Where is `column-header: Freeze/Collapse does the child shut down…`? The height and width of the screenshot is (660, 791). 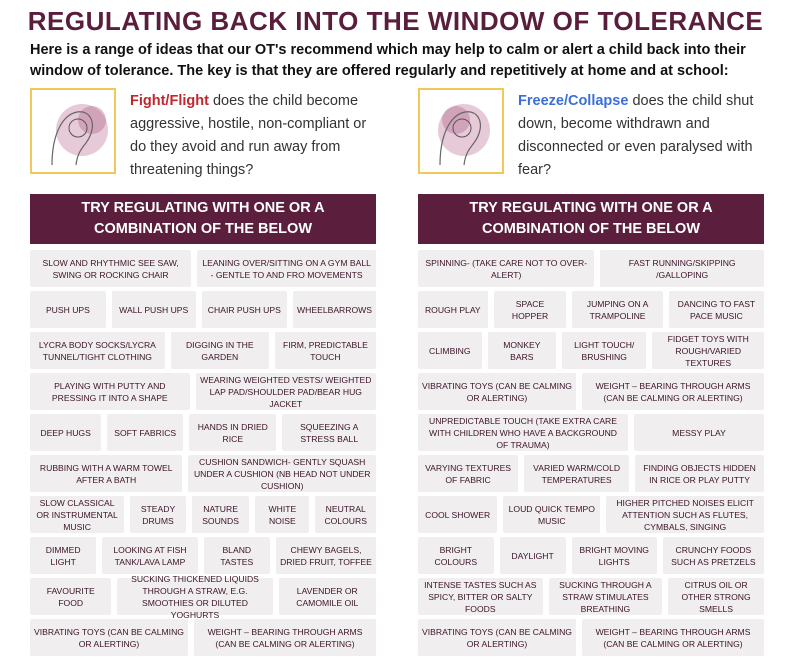 column-header: Freeze/Collapse does the child shut down… is located at coordinates (591, 138).